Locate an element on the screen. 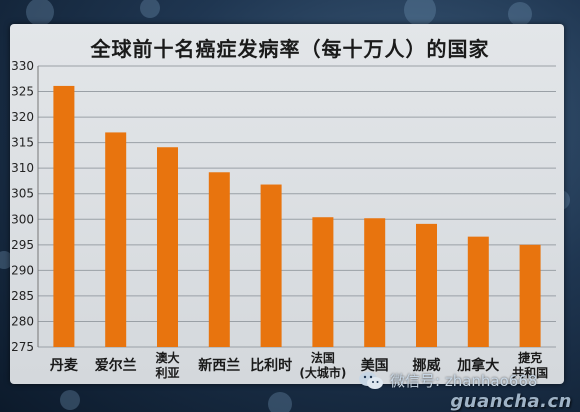 The height and width of the screenshot is (412, 580). y-tick-label: 280 is located at coordinates (22, 321).